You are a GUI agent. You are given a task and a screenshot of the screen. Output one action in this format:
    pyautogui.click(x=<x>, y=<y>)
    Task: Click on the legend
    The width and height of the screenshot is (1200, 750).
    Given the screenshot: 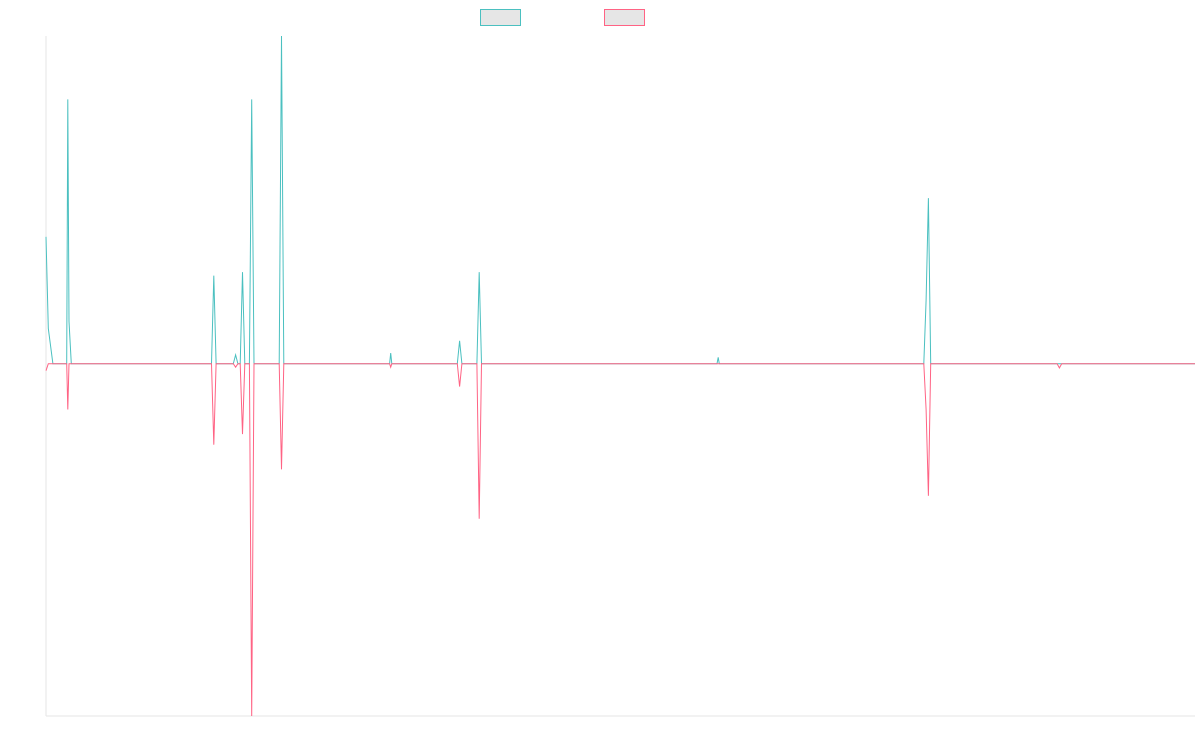 What is the action you would take?
    pyautogui.click(x=562, y=17)
    